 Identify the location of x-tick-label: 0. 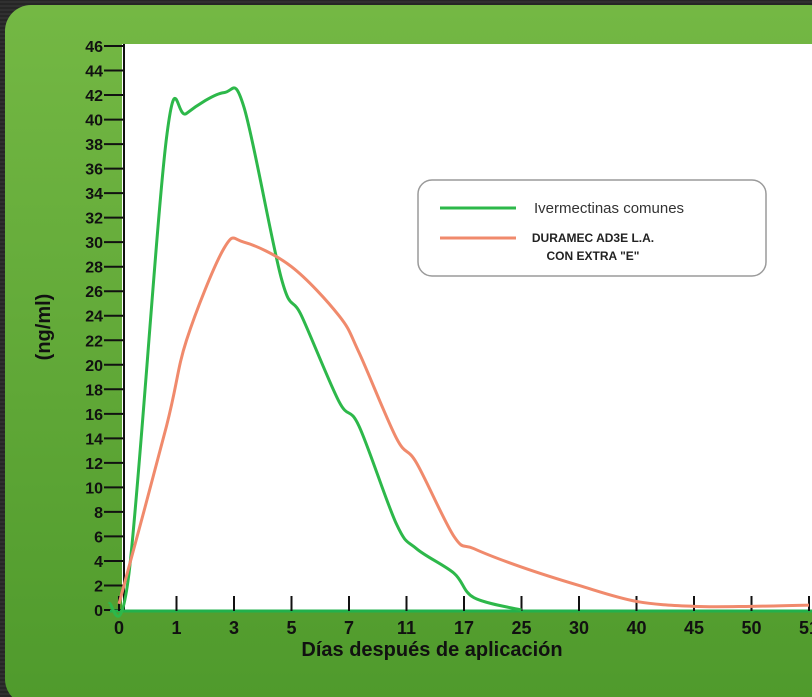
(119, 628).